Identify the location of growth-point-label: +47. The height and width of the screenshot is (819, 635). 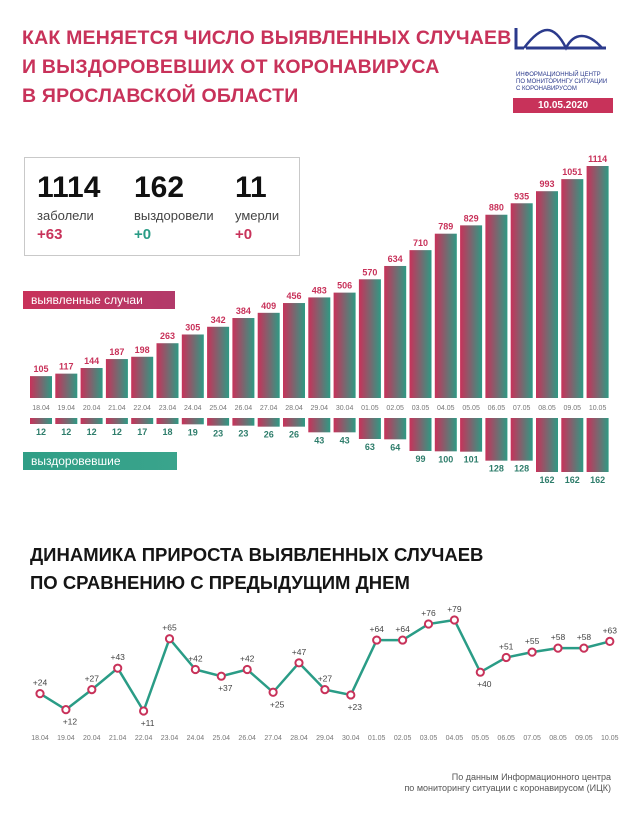
(299, 652).